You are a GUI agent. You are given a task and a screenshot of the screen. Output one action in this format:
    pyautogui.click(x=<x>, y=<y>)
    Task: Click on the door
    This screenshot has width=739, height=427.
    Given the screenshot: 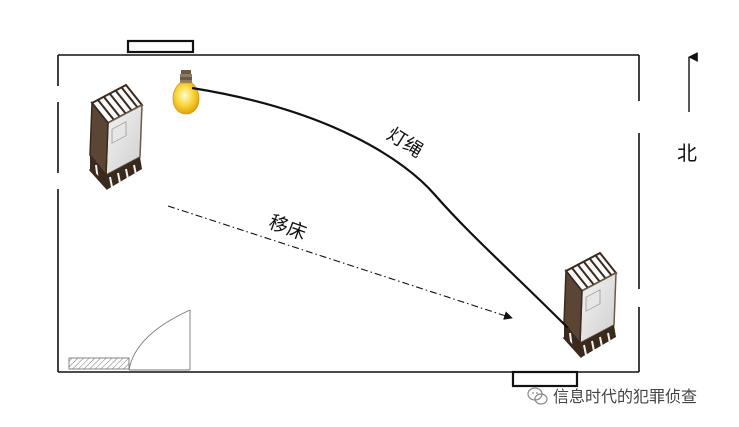 What is the action you would take?
    pyautogui.click(x=129, y=340)
    